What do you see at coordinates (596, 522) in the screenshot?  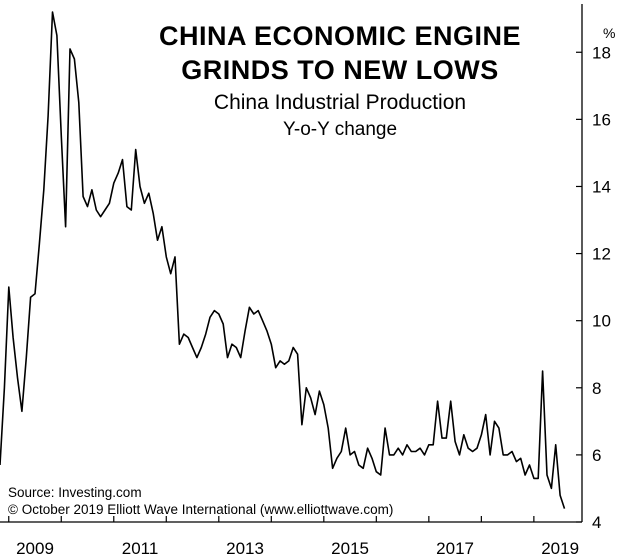 I see `y-tick-label: 4` at bounding box center [596, 522].